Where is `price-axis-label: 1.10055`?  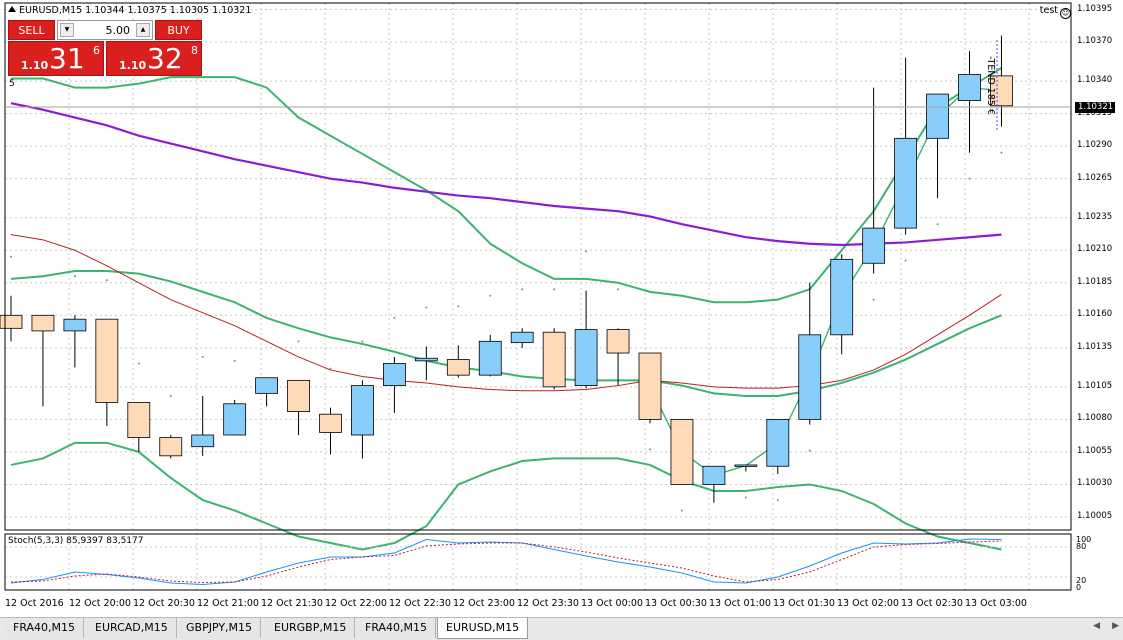 price-axis-label: 1.10055 is located at coordinates (1095, 450).